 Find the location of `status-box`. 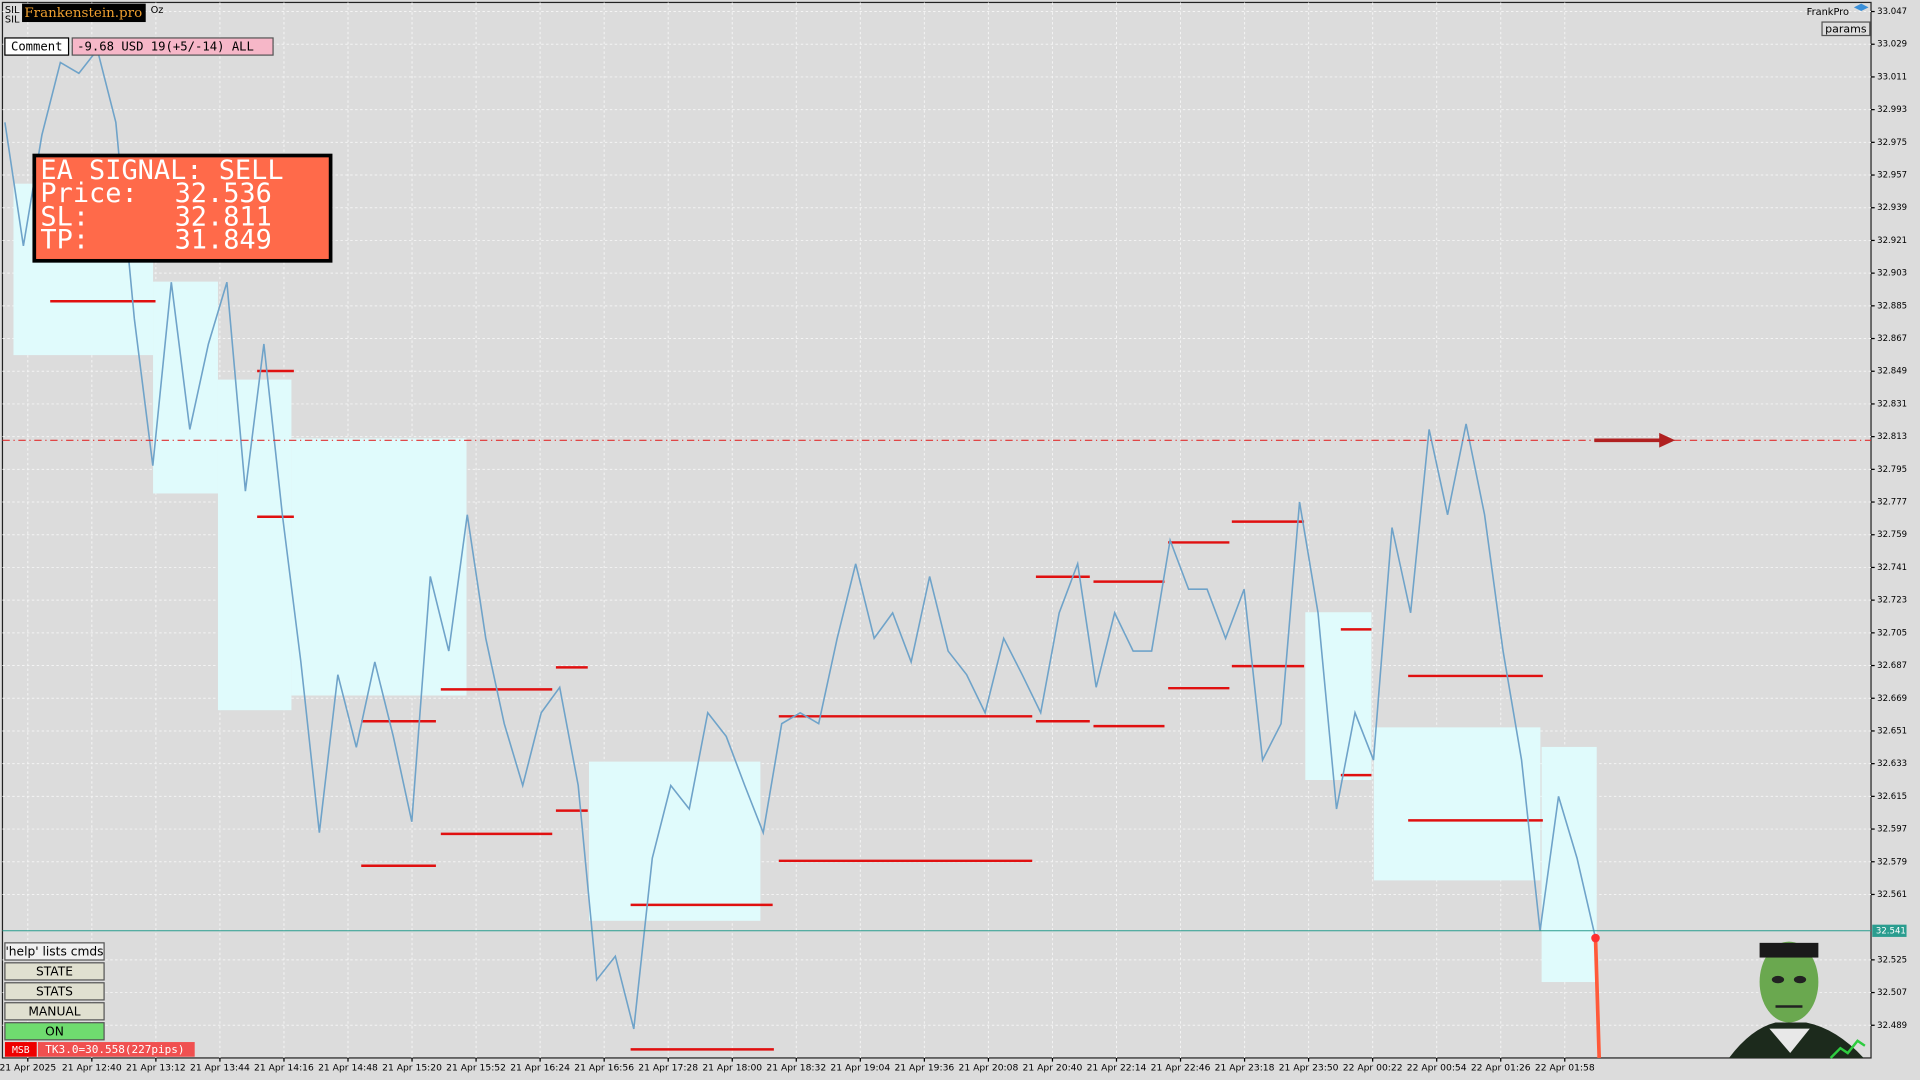

status-box is located at coordinates (116, 1049).